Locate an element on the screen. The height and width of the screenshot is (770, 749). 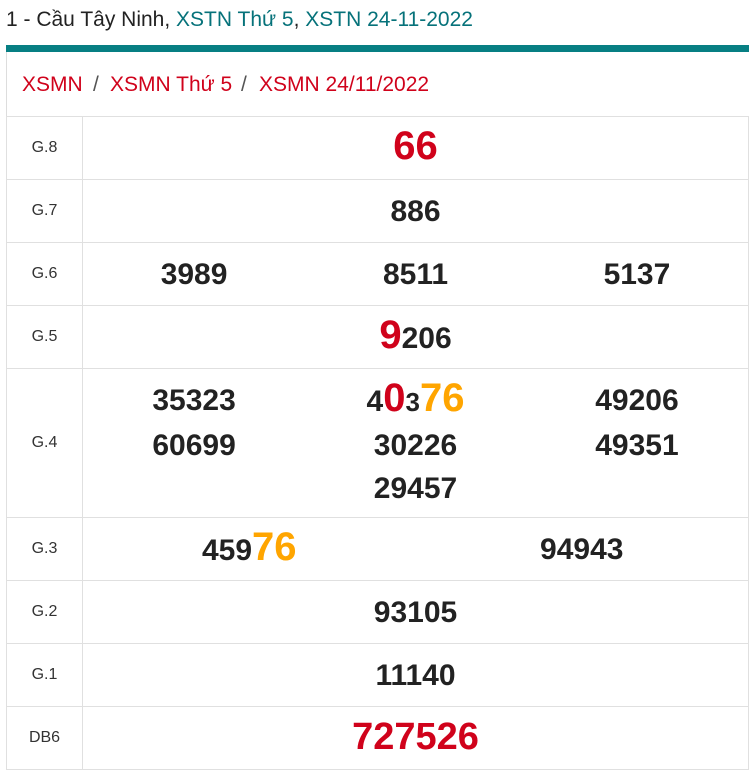
prize-values: 93105 is located at coordinates (415, 612).